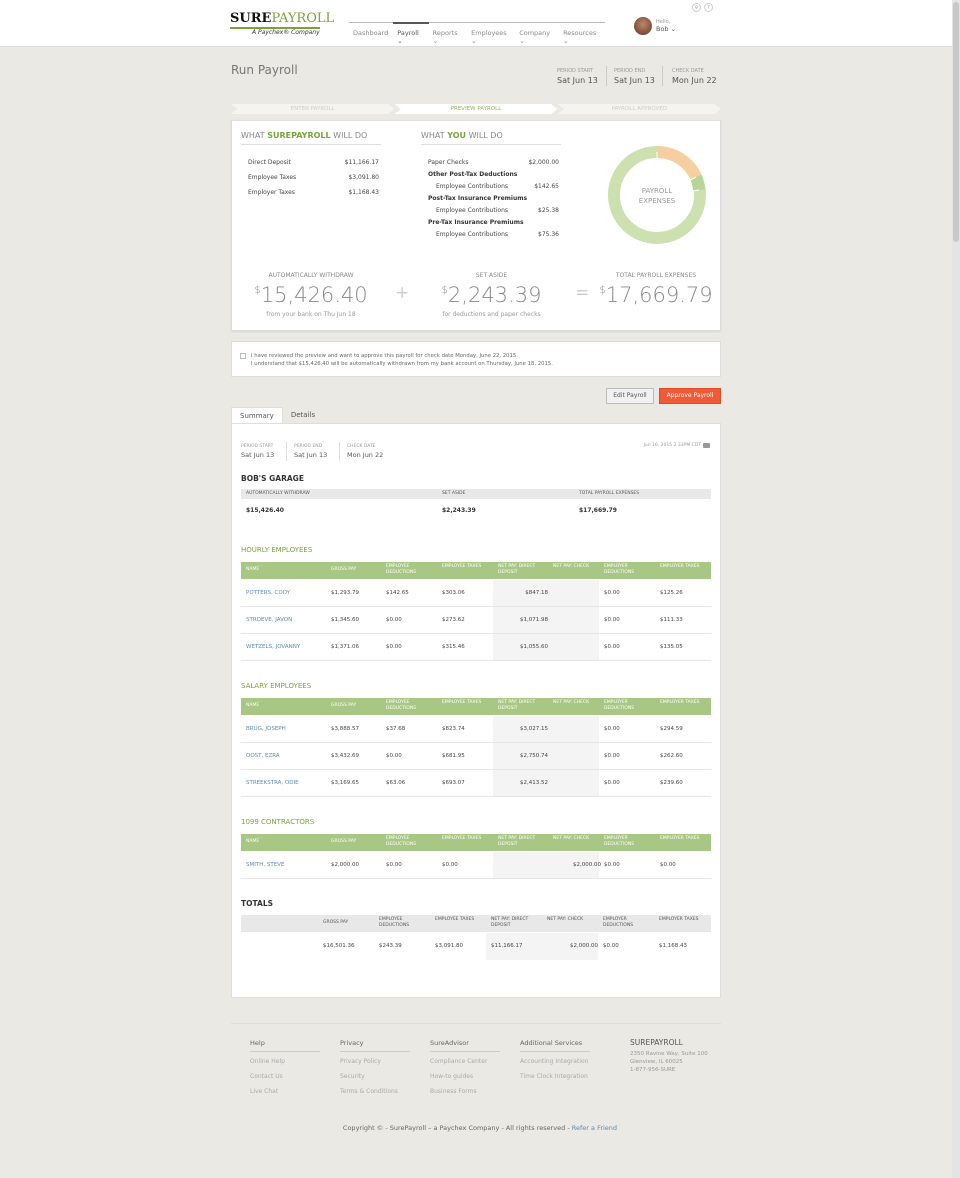 This screenshot has height=1178, width=960. What do you see at coordinates (371, 33) in the screenshot?
I see `nav-dashboard: Dashboard` at bounding box center [371, 33].